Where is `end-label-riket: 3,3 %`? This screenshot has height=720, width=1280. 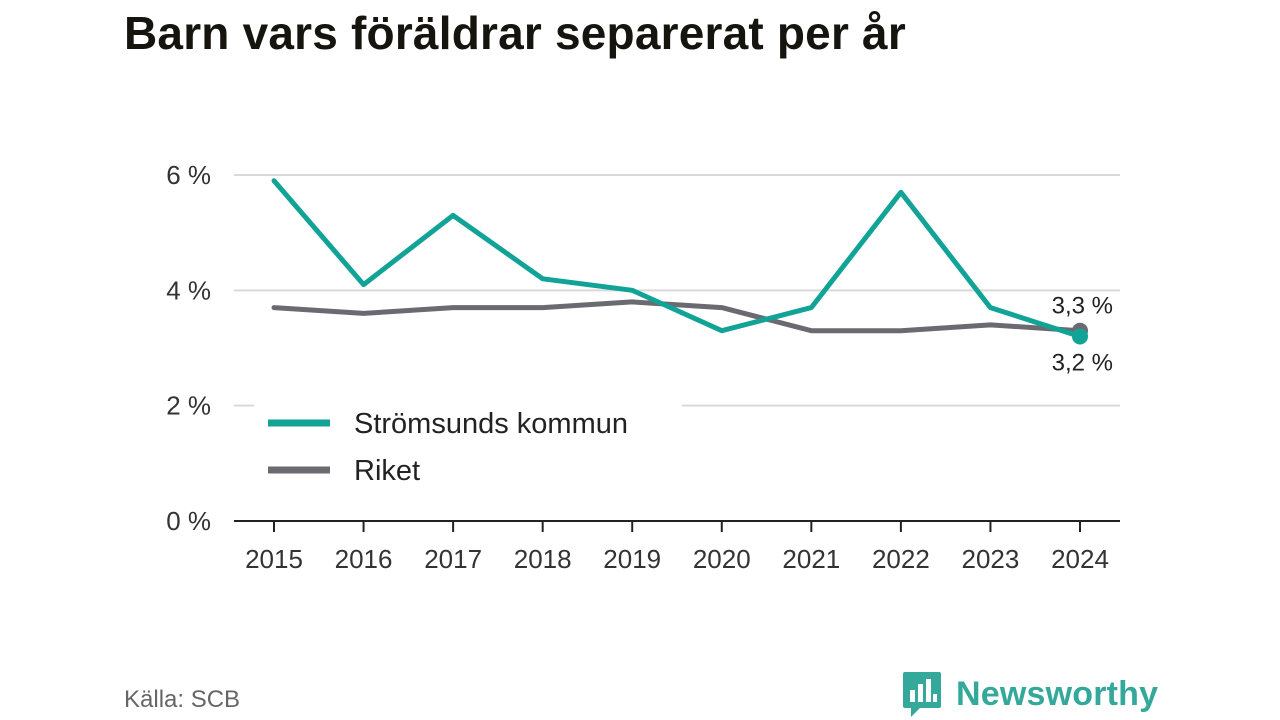
end-label-riket: 3,3 % is located at coordinates (1082, 306).